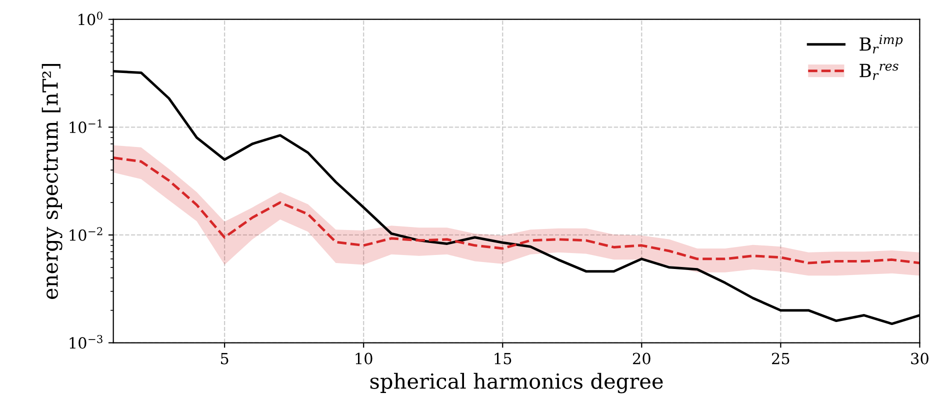 Image resolution: width=929 pixels, height=412 pixels. Describe the element at coordinates (86, 341) in the screenshot. I see `y-tick-label: 10$^{−3}$` at that location.